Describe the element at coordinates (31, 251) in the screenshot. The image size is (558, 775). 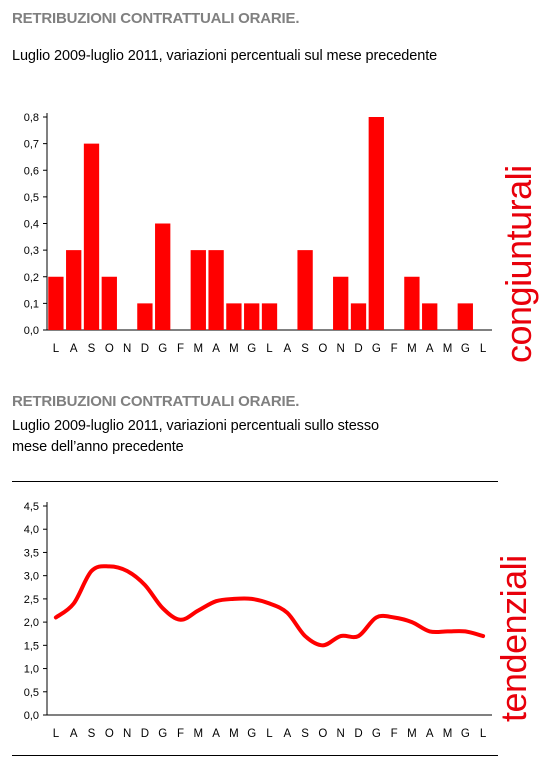
I see `y-tick-label: 0,3` at that location.